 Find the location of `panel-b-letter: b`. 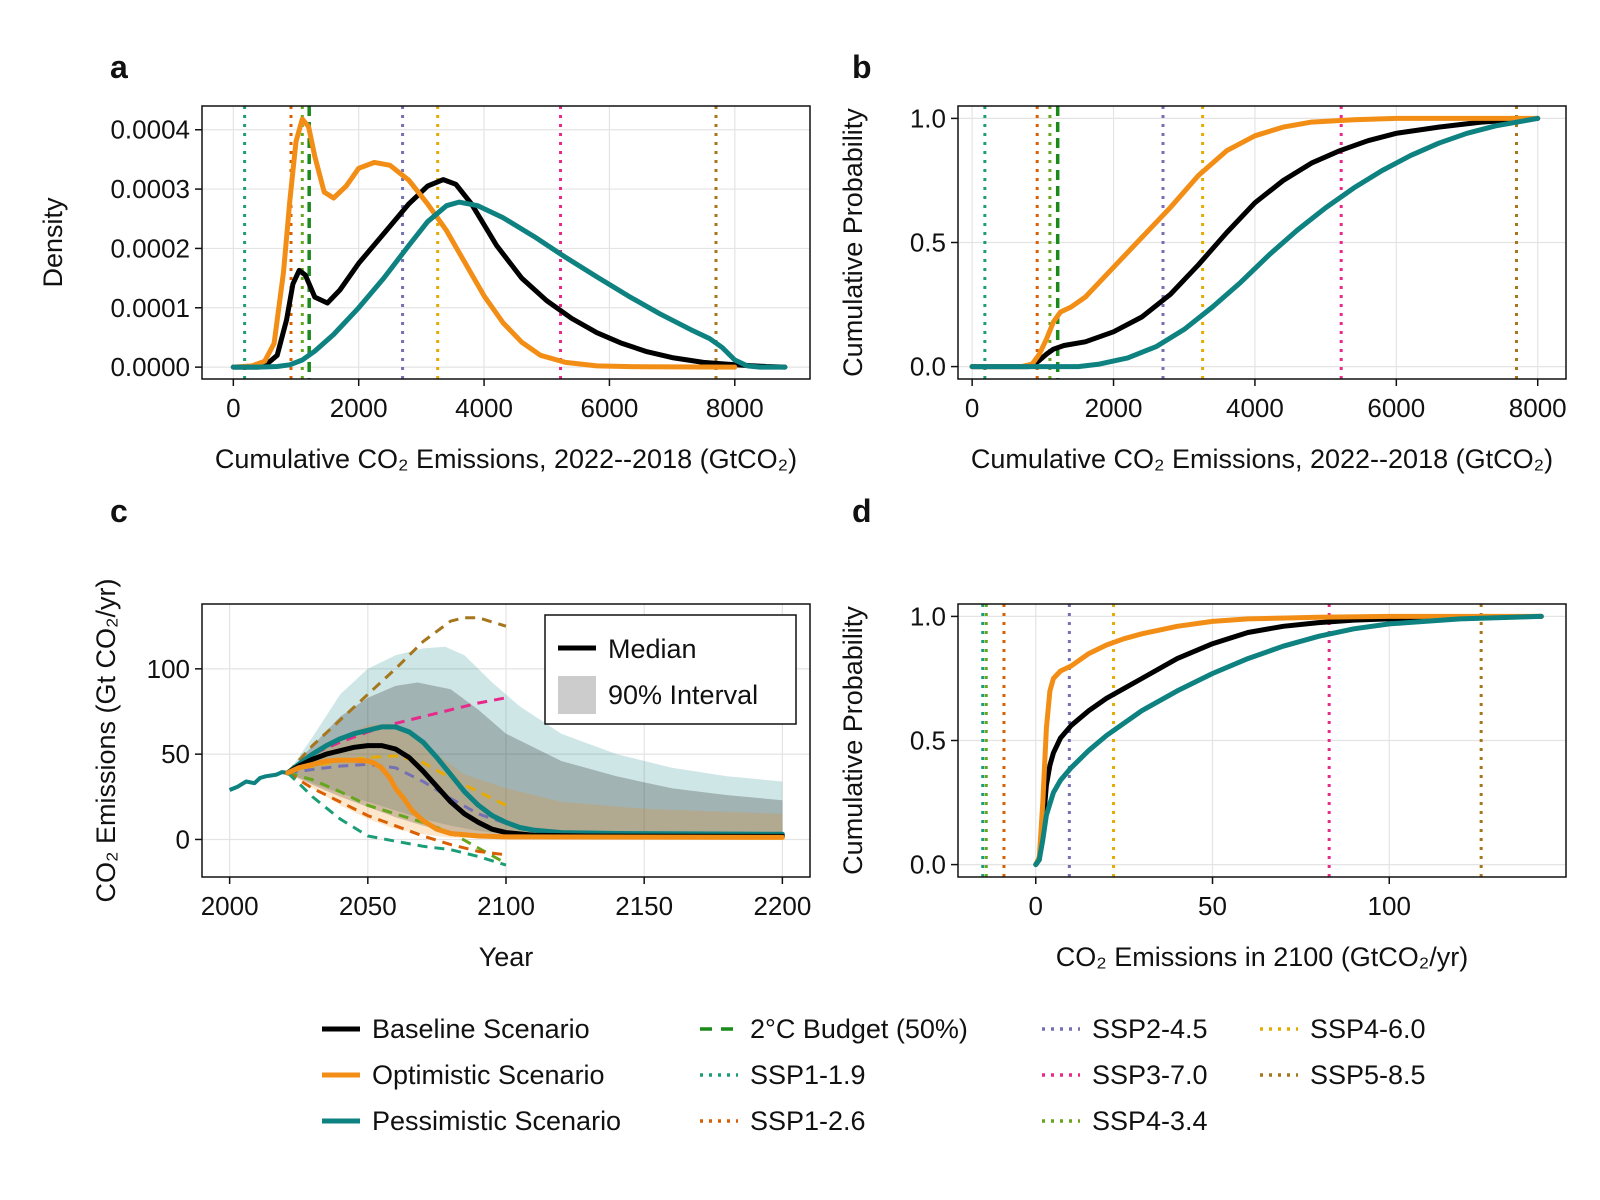

panel-b-letter: b is located at coordinates (862, 67).